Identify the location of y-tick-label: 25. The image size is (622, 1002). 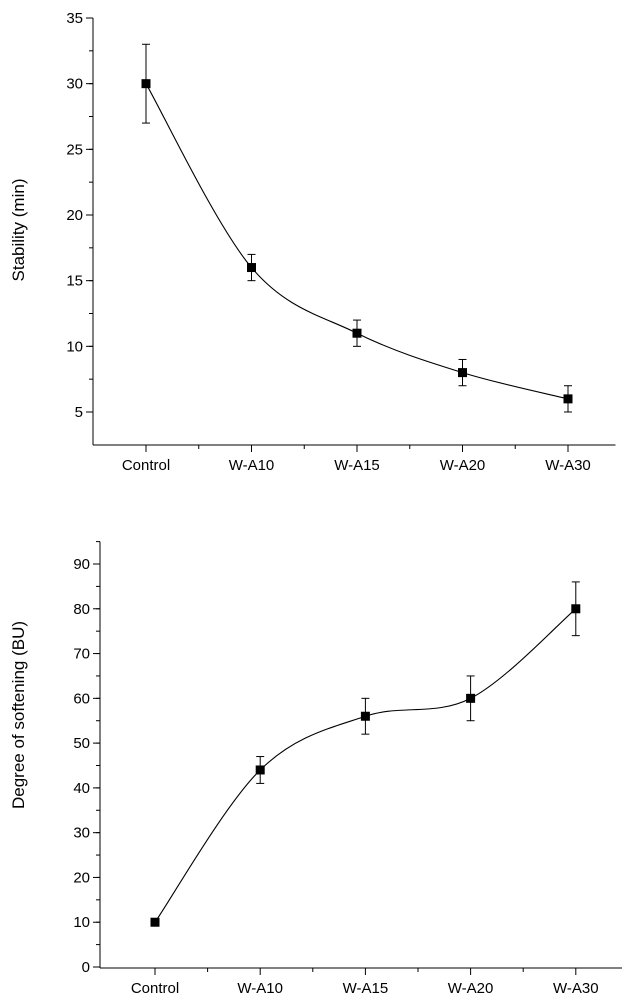
(74, 149).